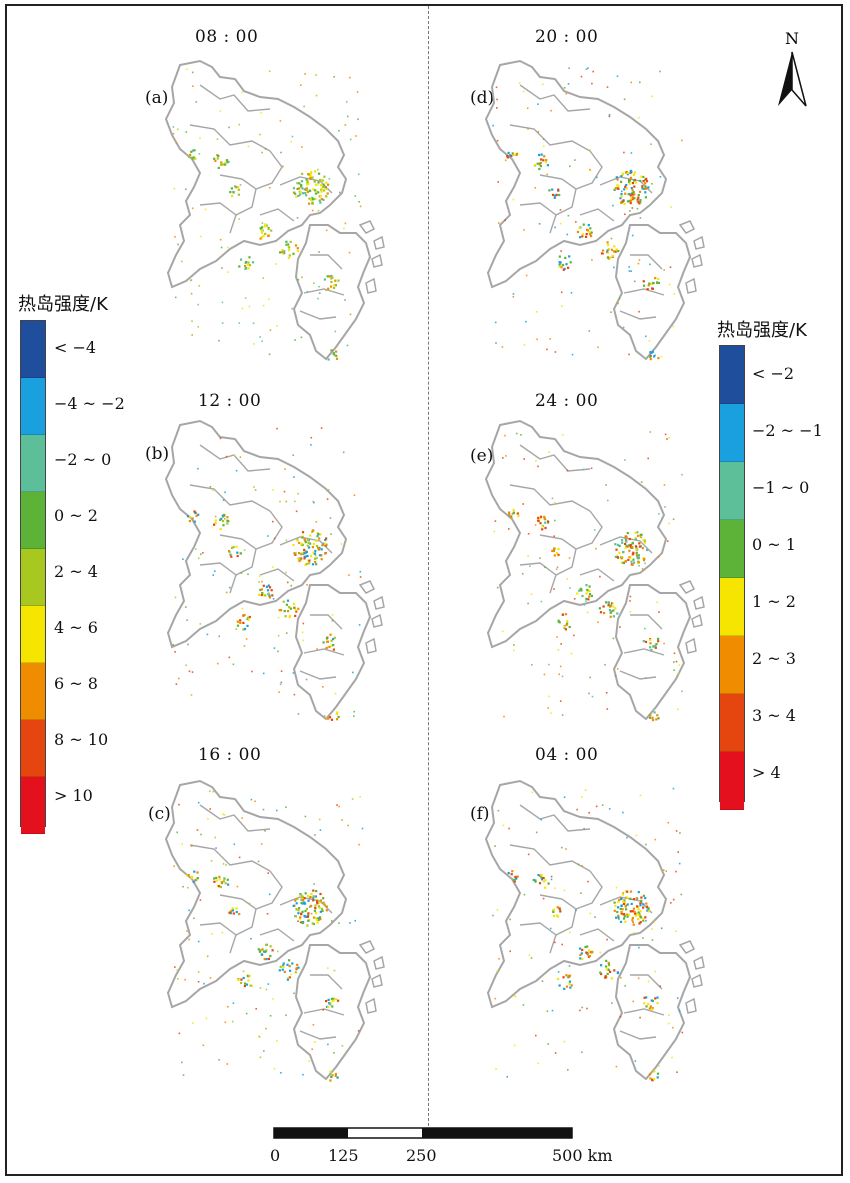  Describe the element at coordinates (773, 373) in the screenshot. I see `legend-right-label: < −2` at that location.